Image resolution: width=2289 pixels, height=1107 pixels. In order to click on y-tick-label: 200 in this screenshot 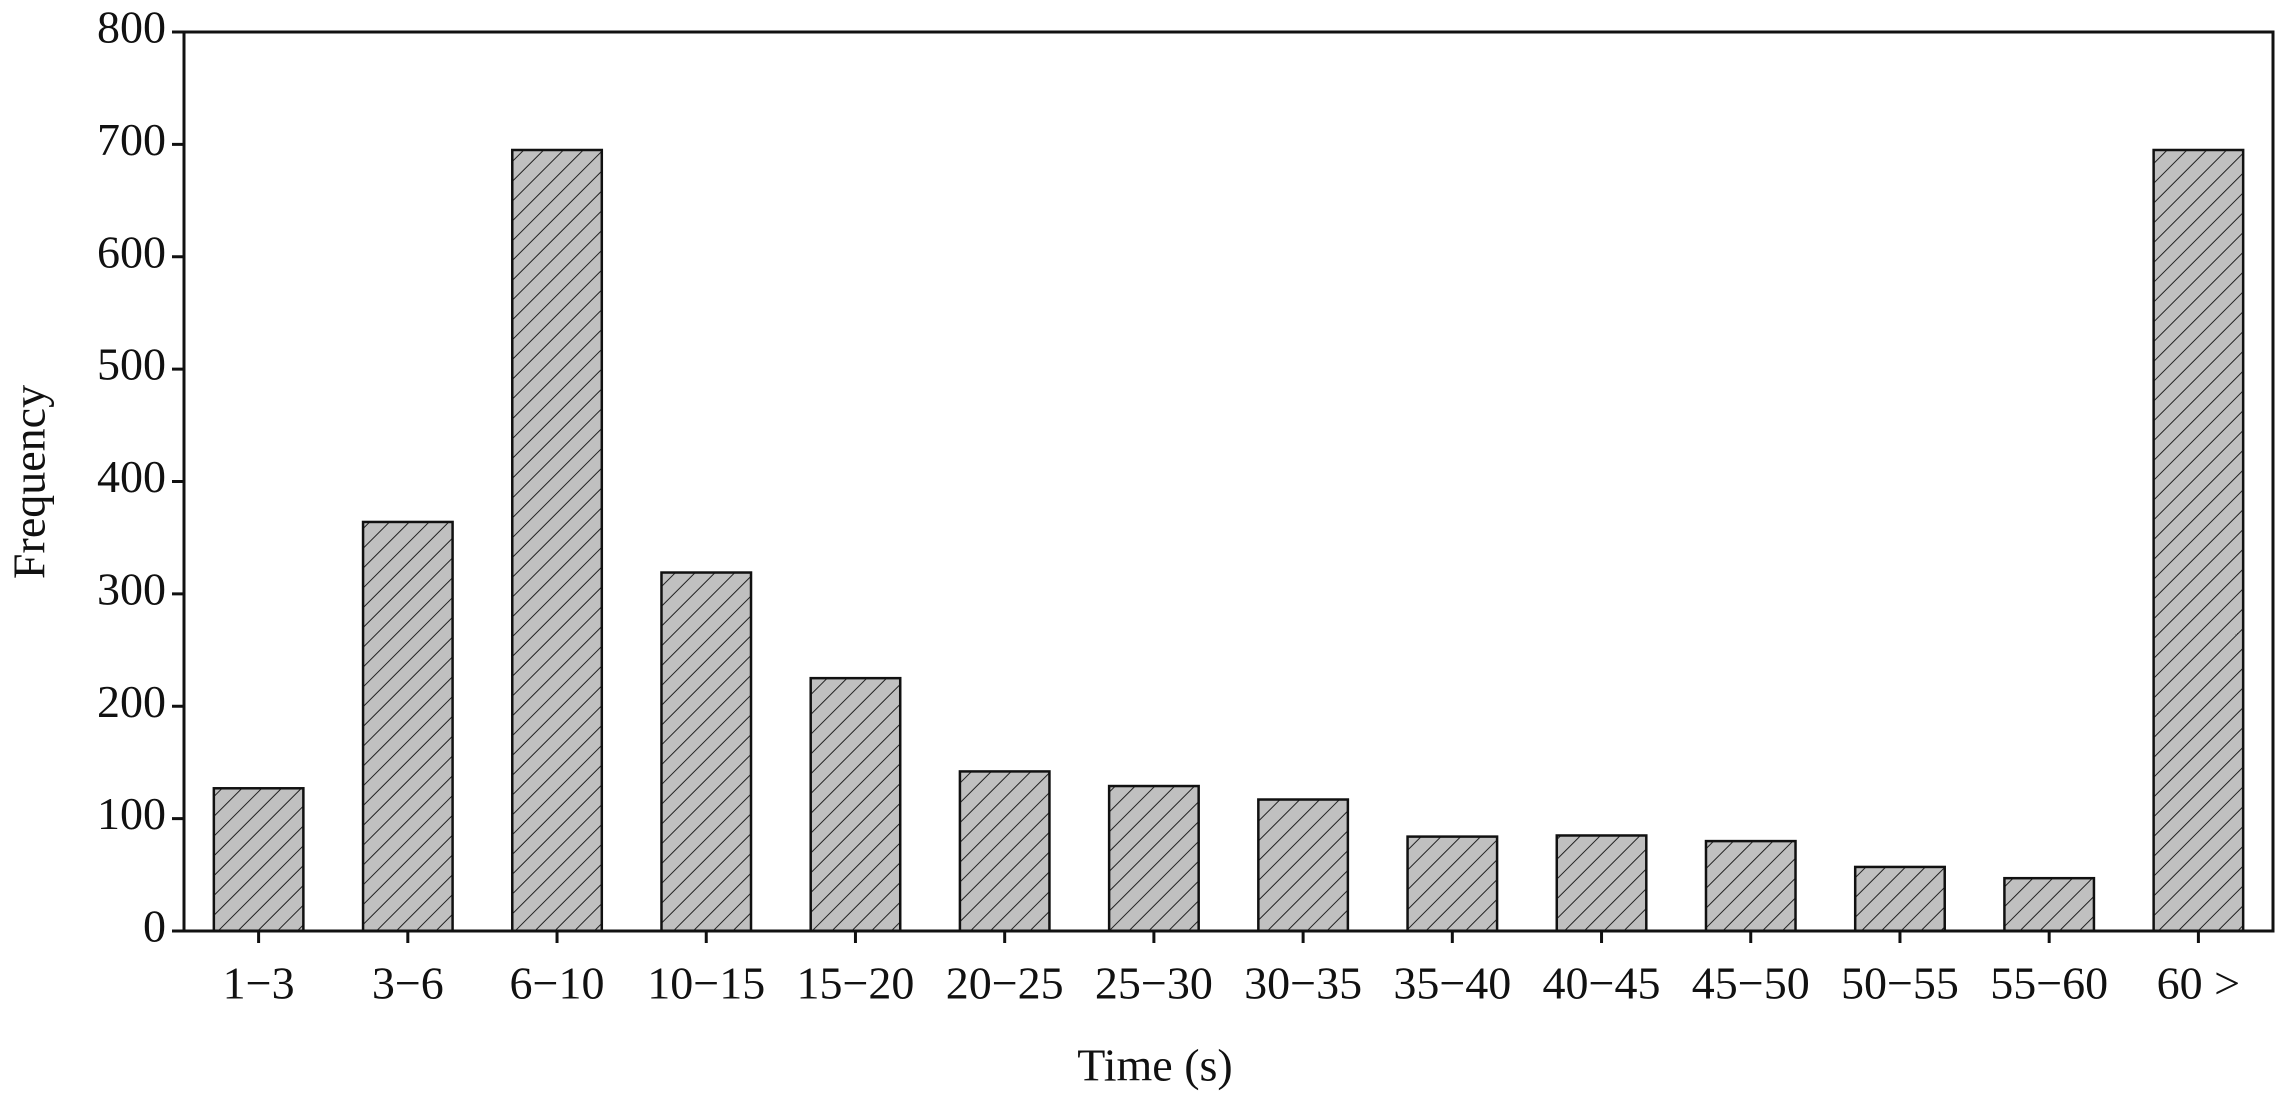, I will do `click(131, 701)`.